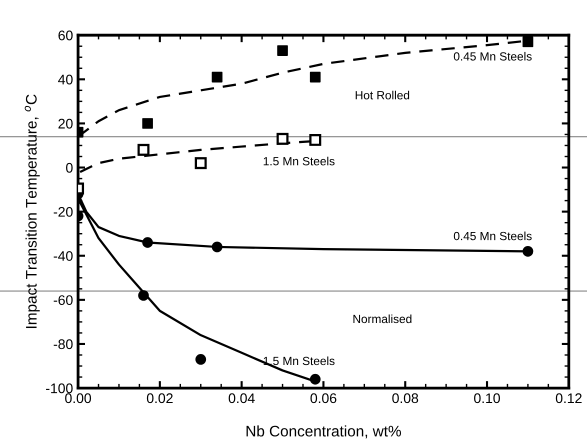 Image resolution: width=587 pixels, height=440 pixels. Describe the element at coordinates (59, 388) in the screenshot. I see `y-tick-label: -100` at that location.